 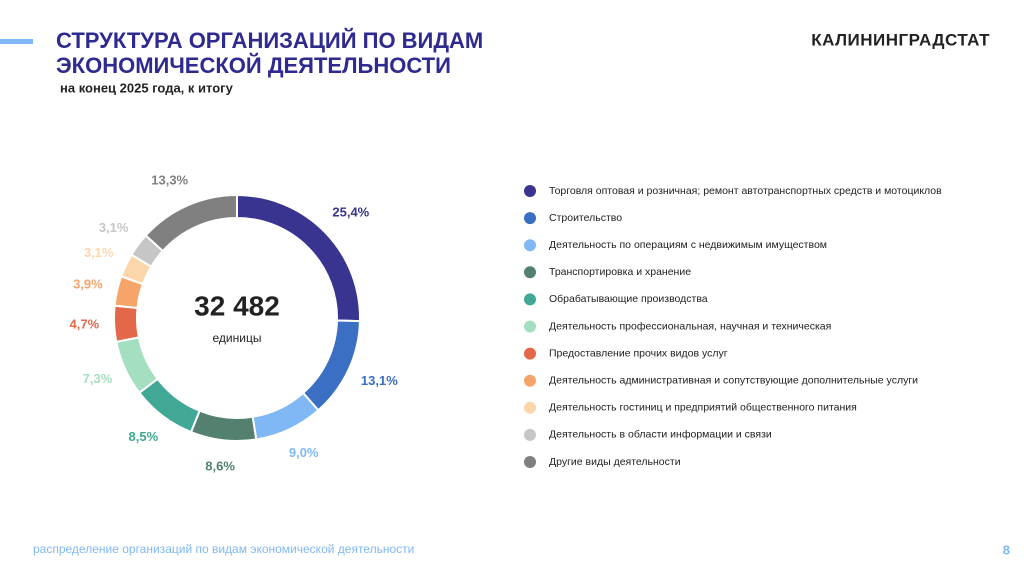 What do you see at coordinates (304, 452) in the screenshot?
I see `value-label: 9,0%` at bounding box center [304, 452].